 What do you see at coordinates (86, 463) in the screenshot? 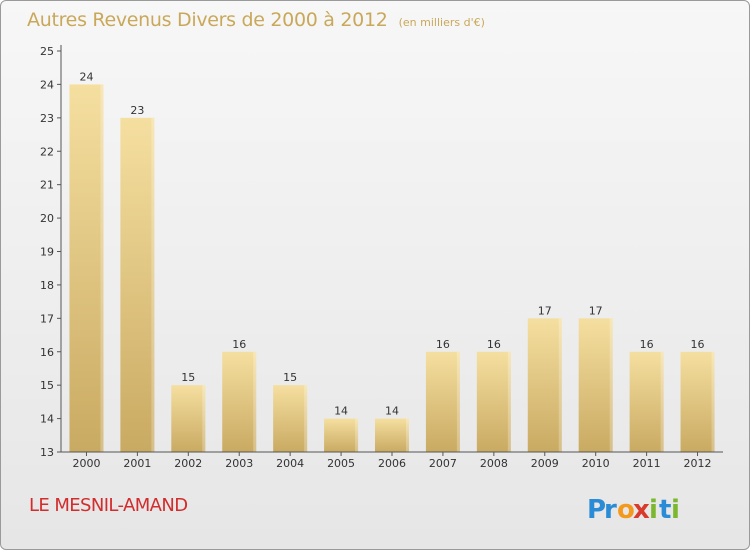
I see `x-tick-label-2000: 2000` at bounding box center [86, 463].